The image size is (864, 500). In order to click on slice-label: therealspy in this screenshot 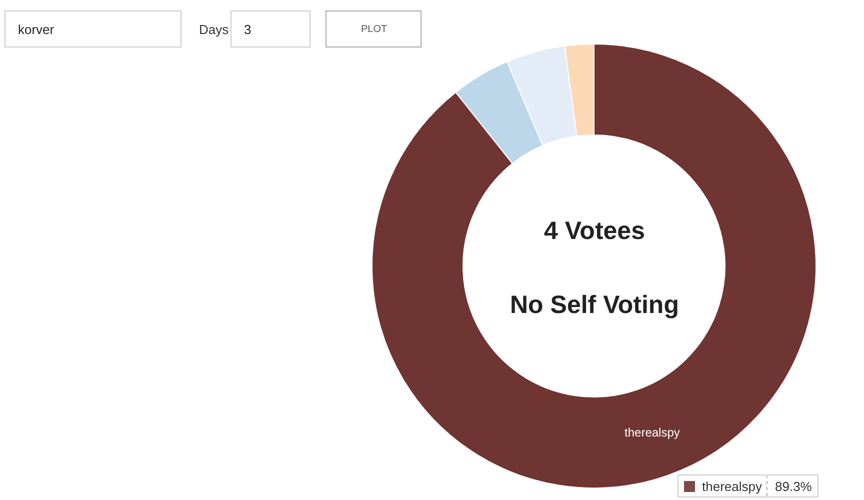, I will do `click(652, 433)`.